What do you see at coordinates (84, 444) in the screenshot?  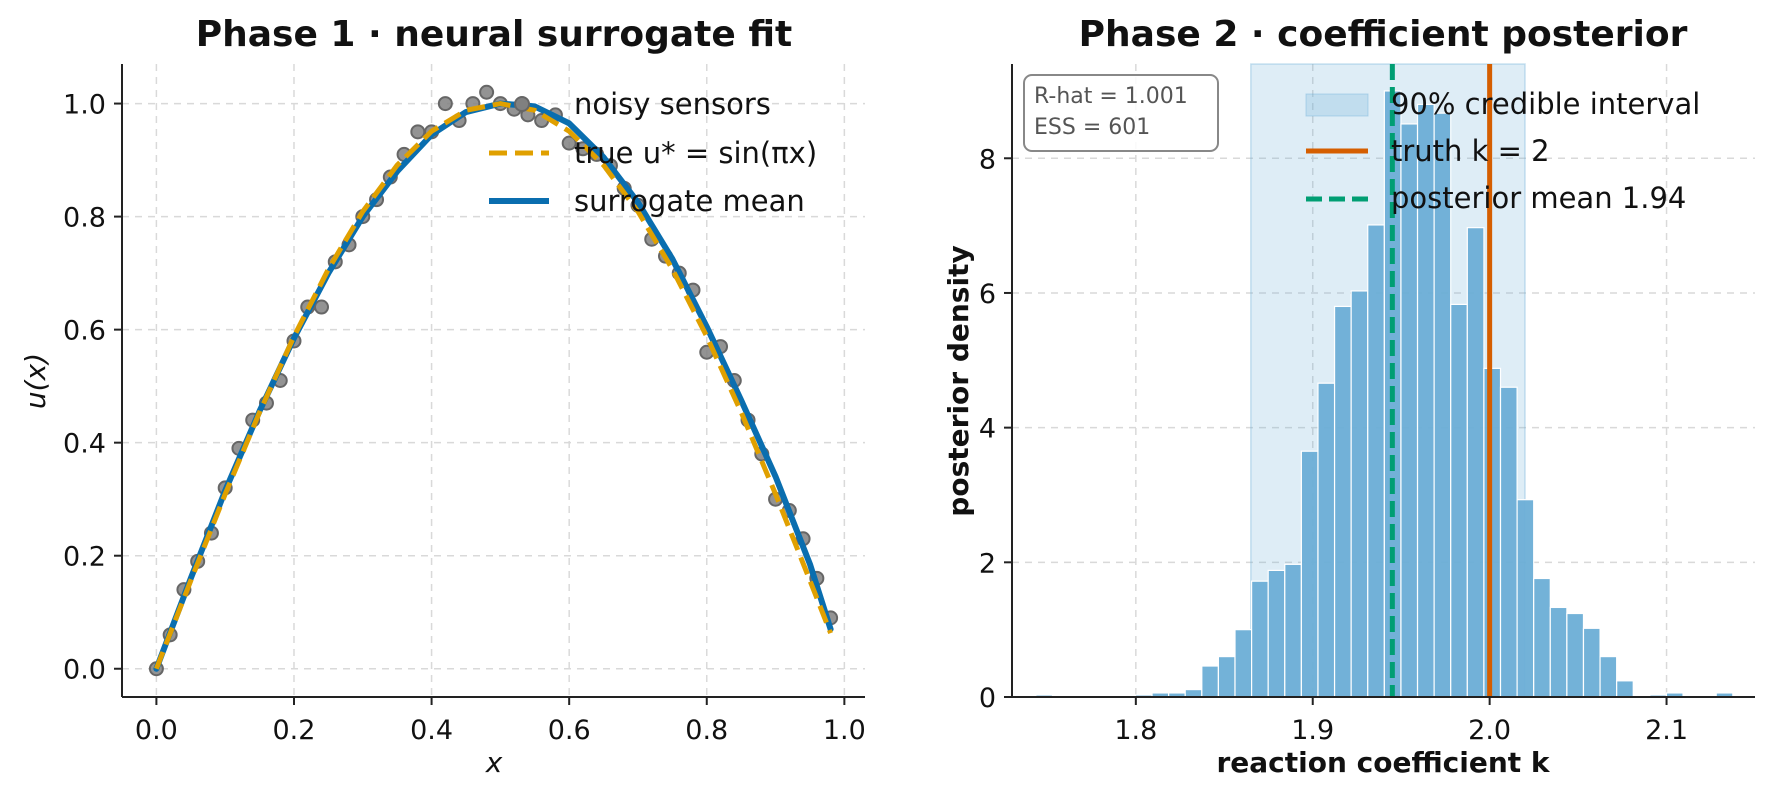 I see `p1-y-tick-label: 0.4` at bounding box center [84, 444].